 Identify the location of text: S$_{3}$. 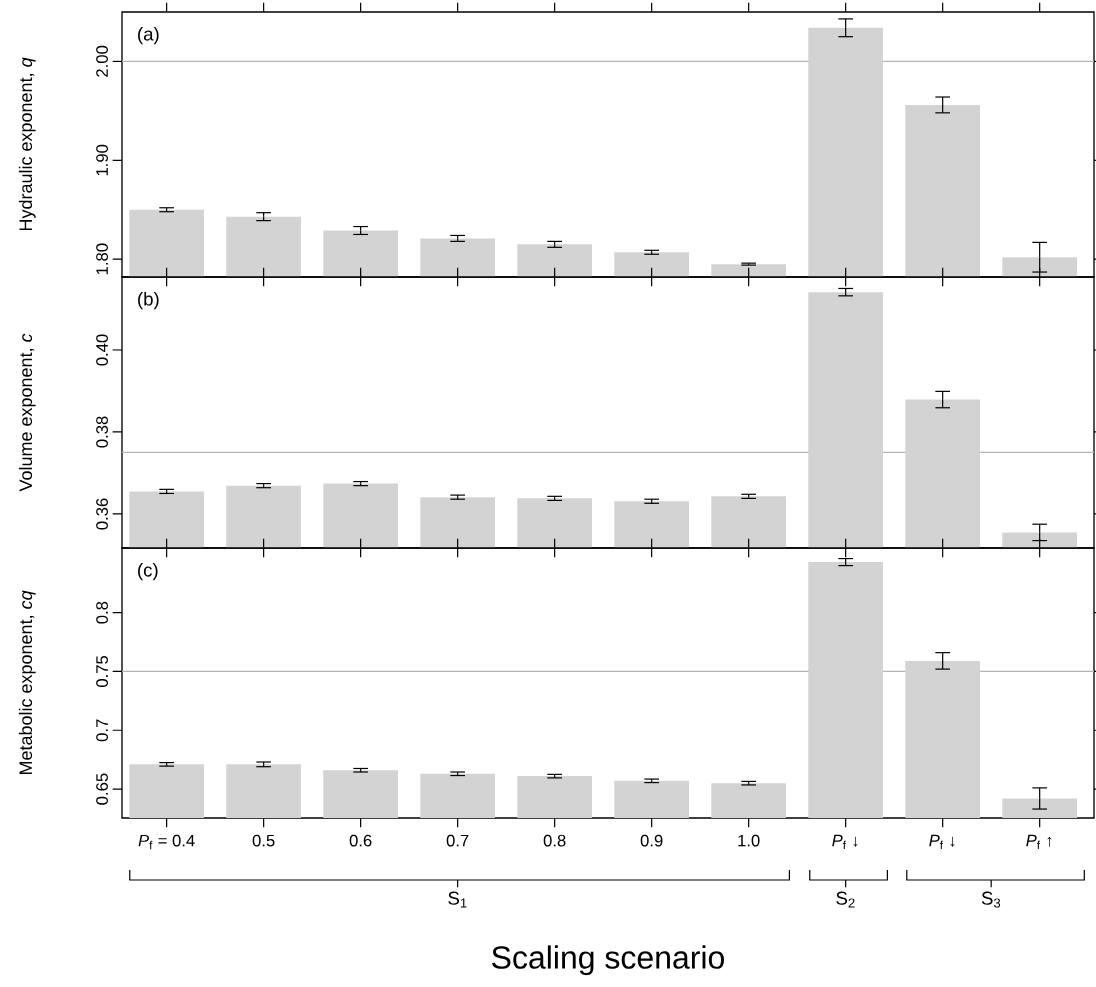
(991, 899).